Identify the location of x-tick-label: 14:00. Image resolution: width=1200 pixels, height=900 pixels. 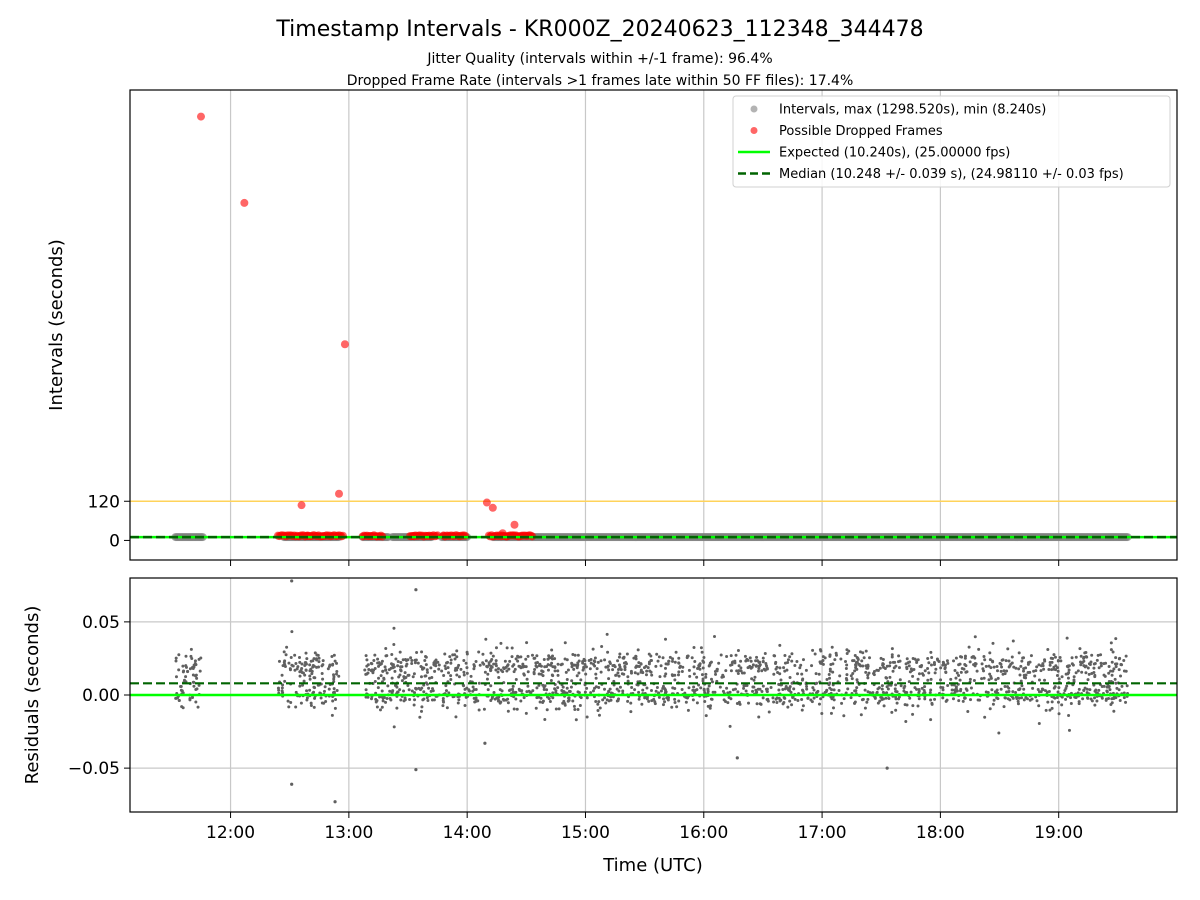
(467, 833).